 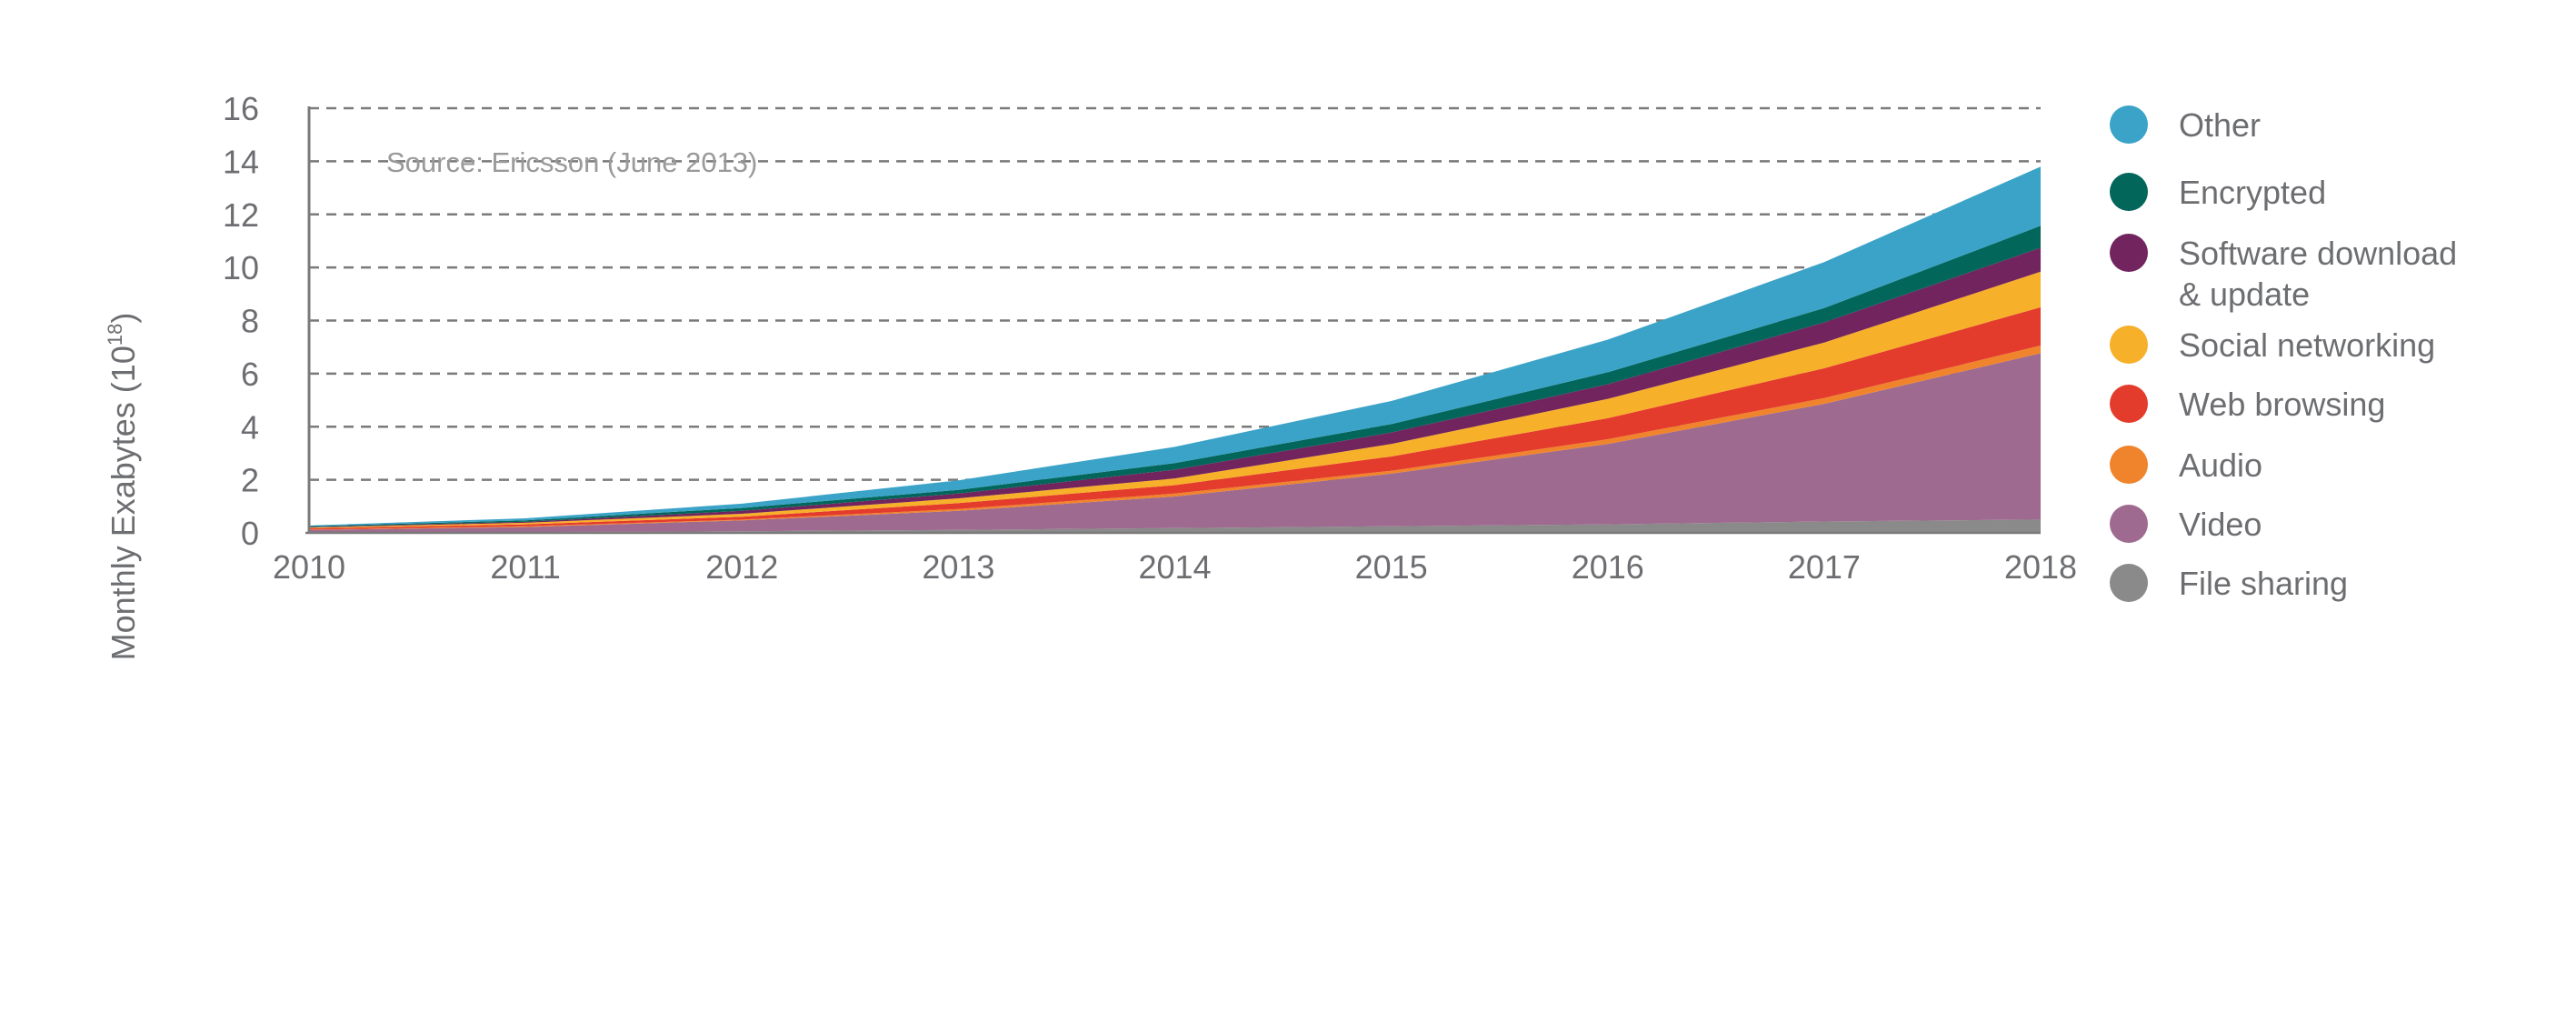 I want to click on y-tick-label: 16, so click(x=241, y=108).